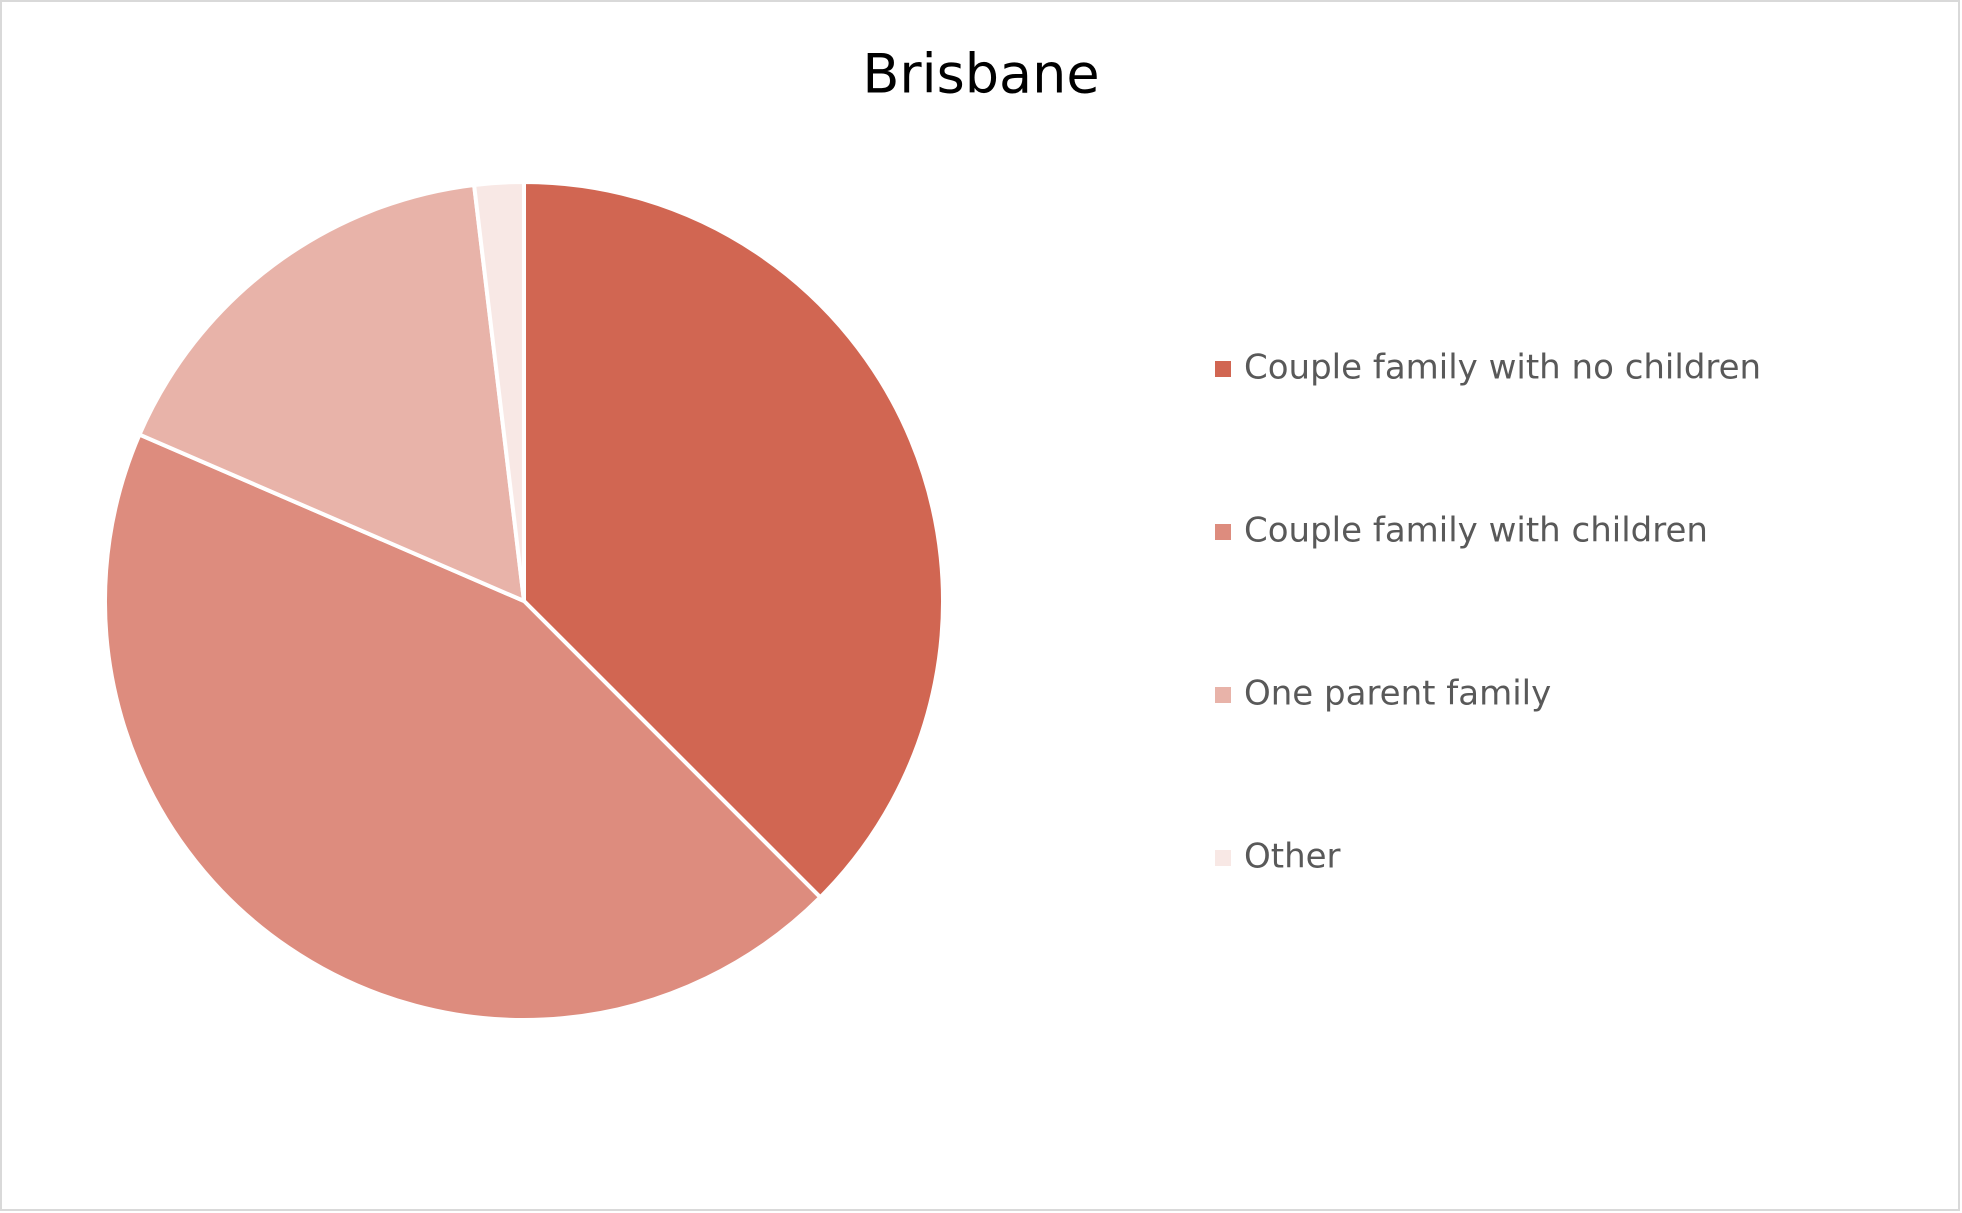  I want to click on legend-label: Couple family with children, so click(1476, 531).